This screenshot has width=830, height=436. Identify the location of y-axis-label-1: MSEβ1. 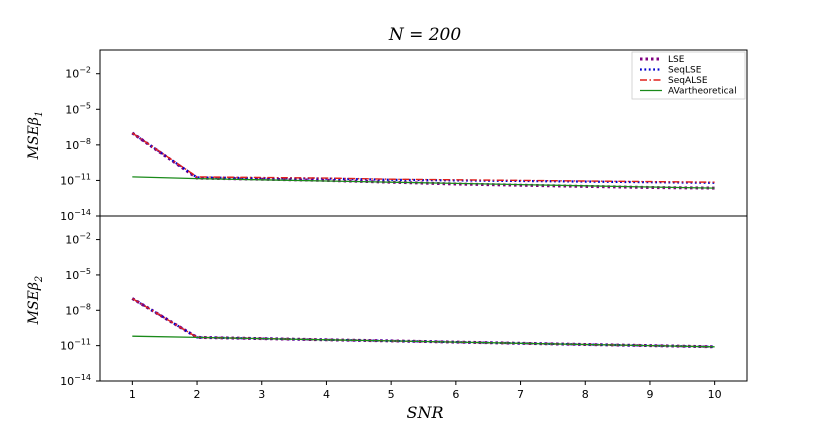
(35, 136).